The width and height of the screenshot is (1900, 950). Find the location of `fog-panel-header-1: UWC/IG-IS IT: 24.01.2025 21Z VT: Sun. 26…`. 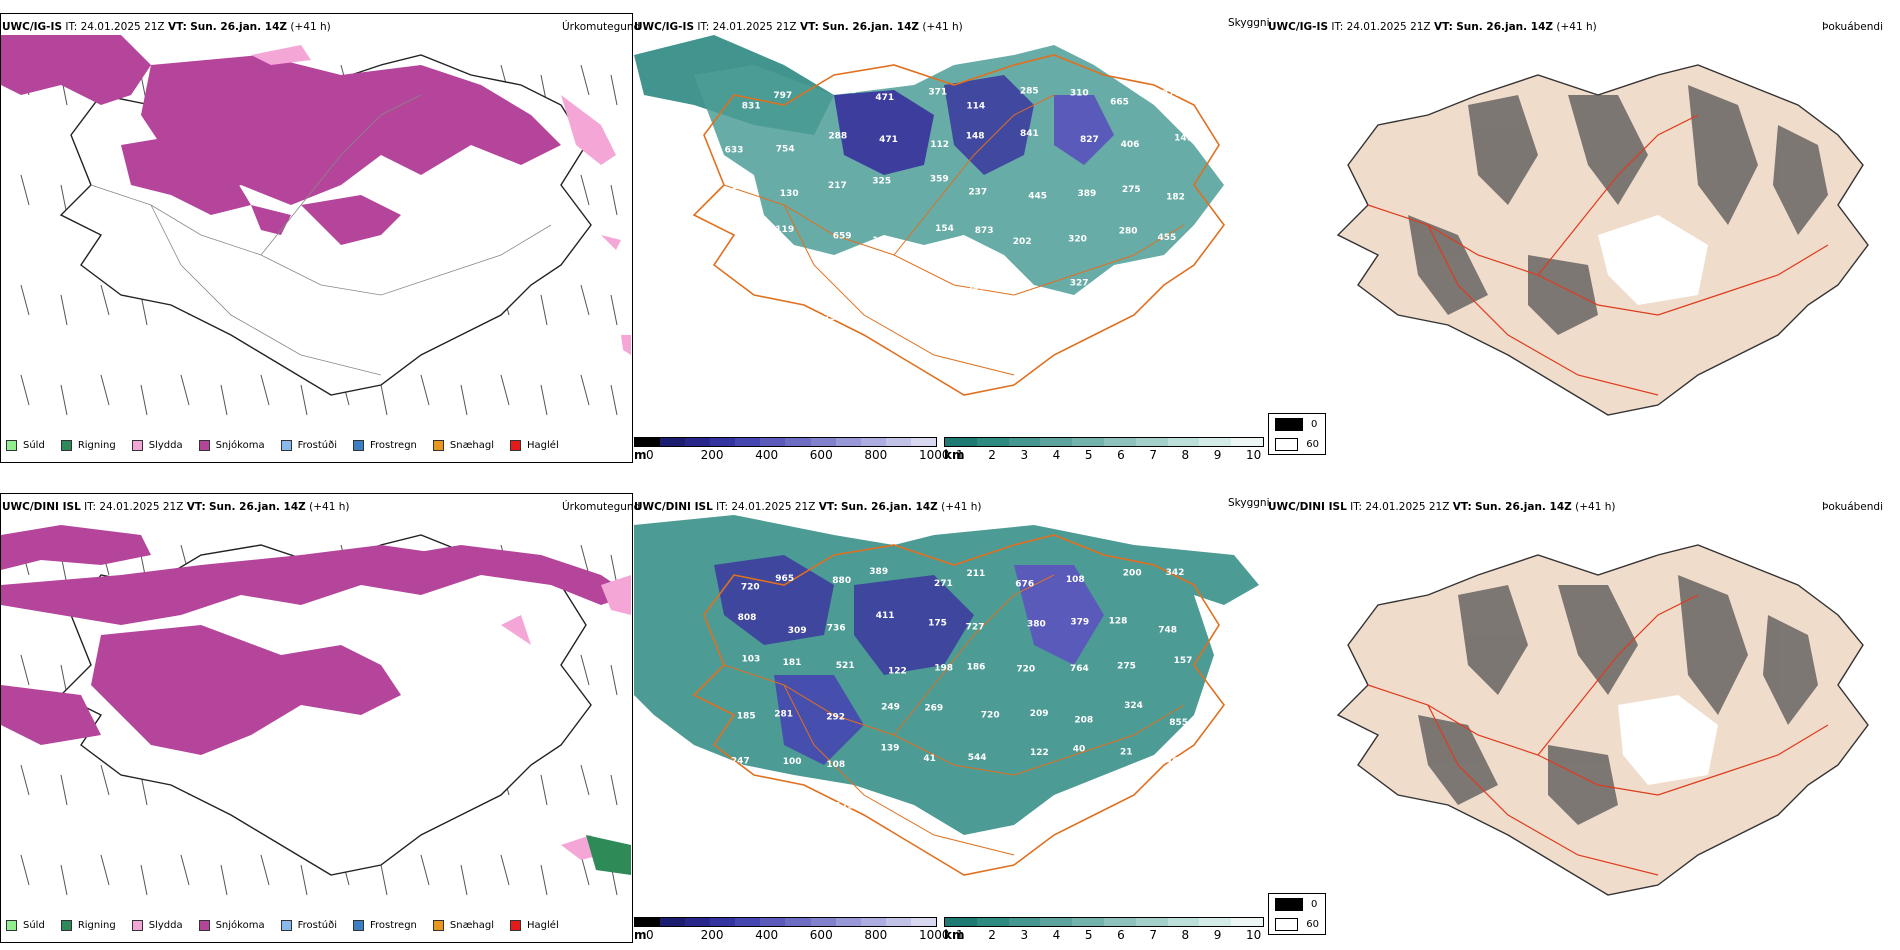

fog-panel-header-1: UWC/IG-IS IT: 24.01.2025 21Z VT: Sun. 26… is located at coordinates (1432, 27).